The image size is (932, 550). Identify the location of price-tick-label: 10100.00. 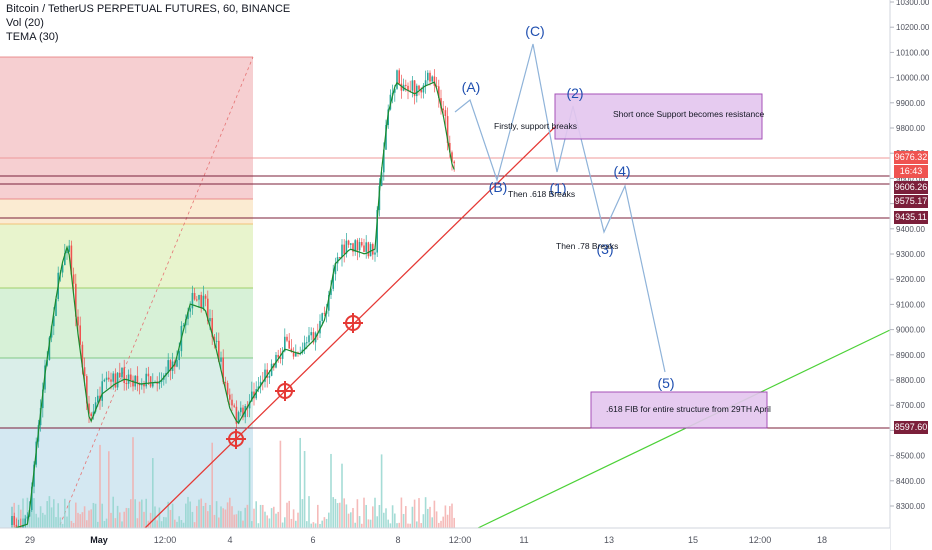
(913, 52).